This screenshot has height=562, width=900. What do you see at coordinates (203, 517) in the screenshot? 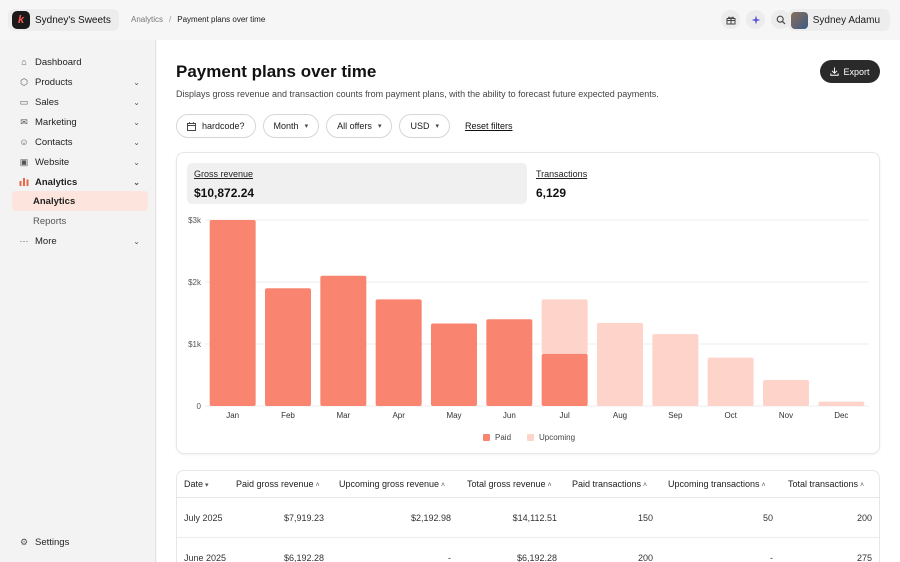
I see `table-cell: July 2025` at bounding box center [203, 517].